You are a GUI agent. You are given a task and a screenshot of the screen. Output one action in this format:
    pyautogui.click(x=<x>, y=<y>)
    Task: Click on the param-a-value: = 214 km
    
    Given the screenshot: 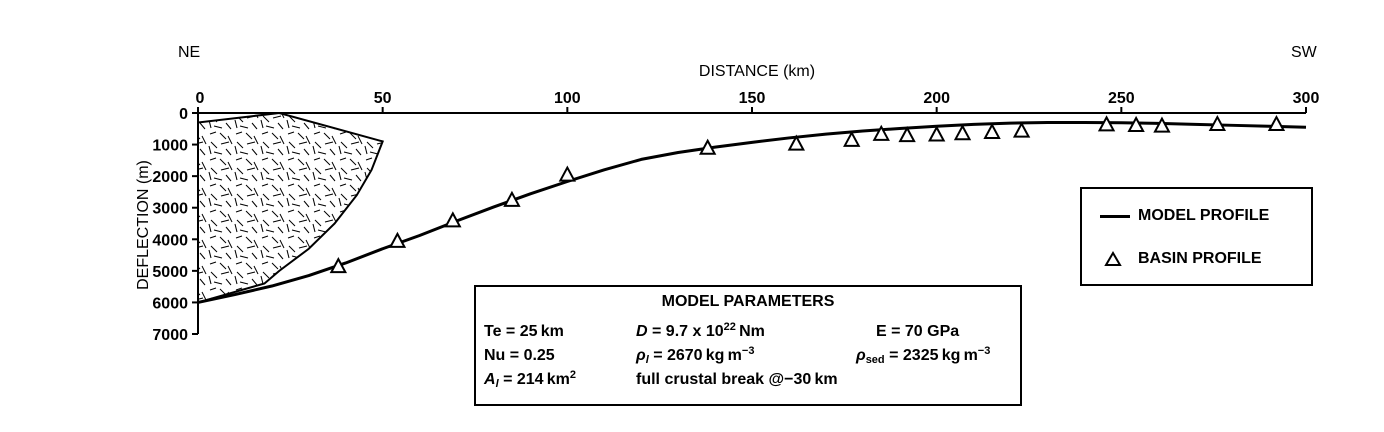 What is the action you would take?
    pyautogui.click(x=534, y=379)
    